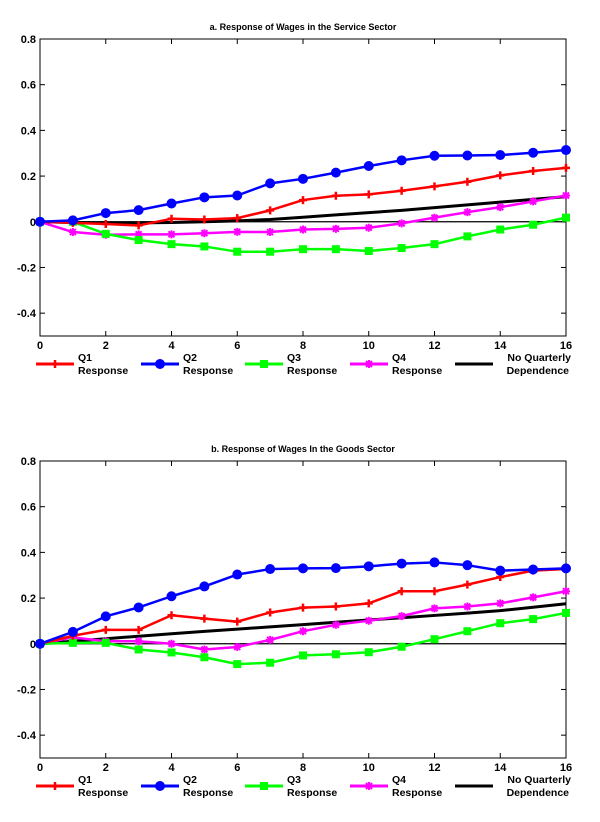 This screenshot has width=600, height=822. Describe the element at coordinates (539, 358) in the screenshot. I see `legend-label: No Quarterly` at that location.